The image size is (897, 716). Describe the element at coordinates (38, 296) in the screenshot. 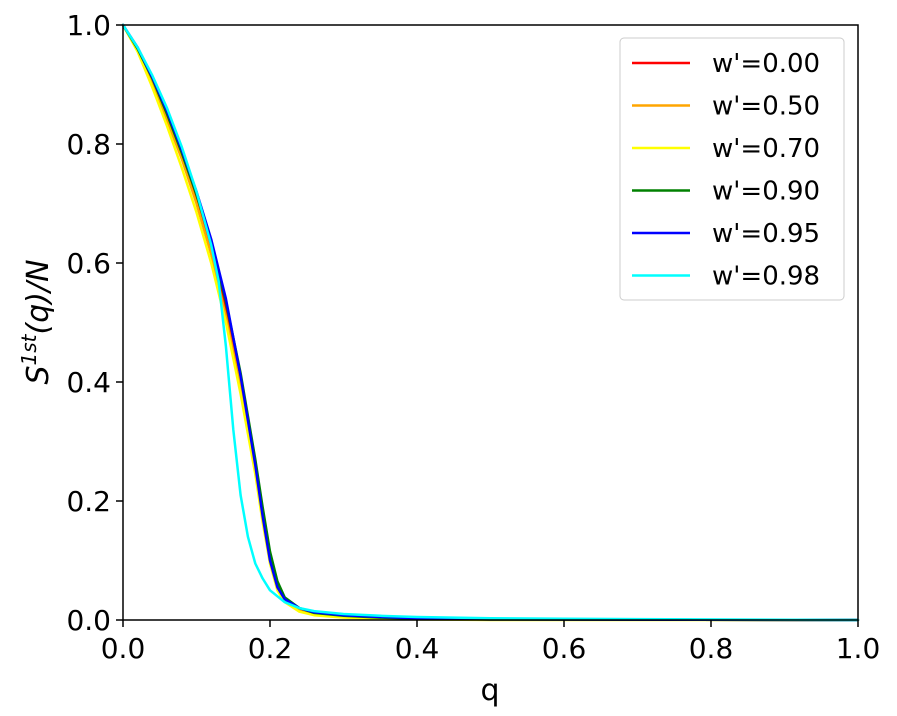

I see `y-axis-label-suffix: (q)/N` at that location.